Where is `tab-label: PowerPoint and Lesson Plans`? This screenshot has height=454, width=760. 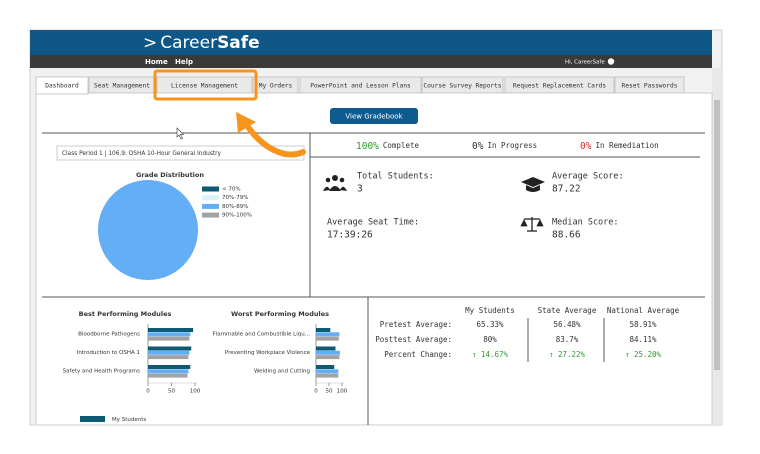 tab-label: PowerPoint and Lesson Plans is located at coordinates (360, 86).